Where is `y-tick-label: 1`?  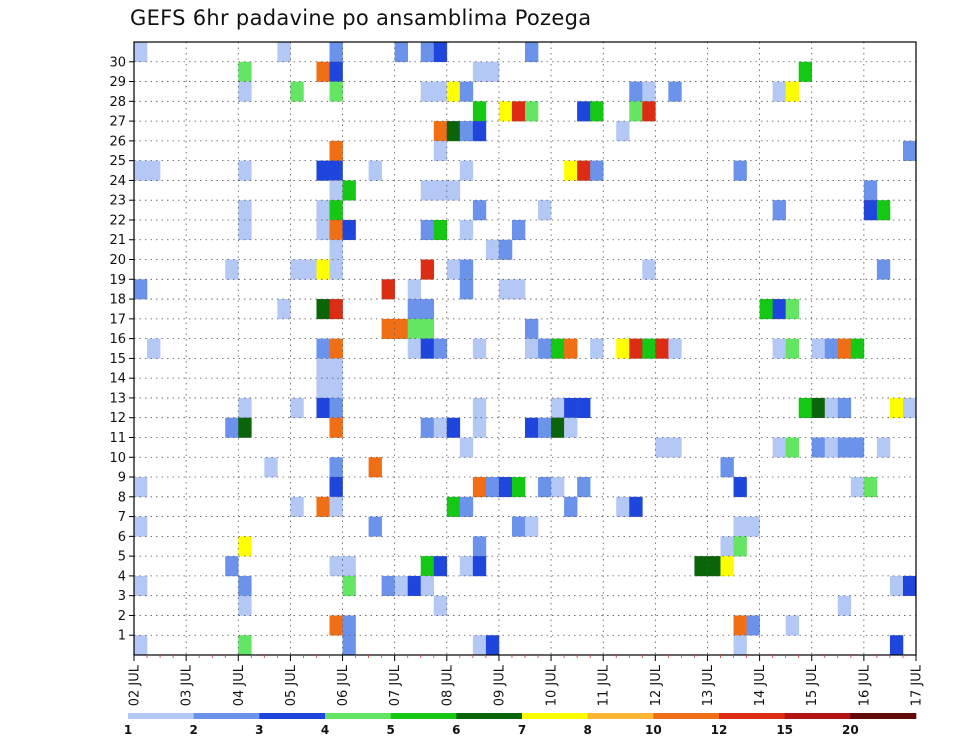 y-tick-label: 1 is located at coordinates (122, 636).